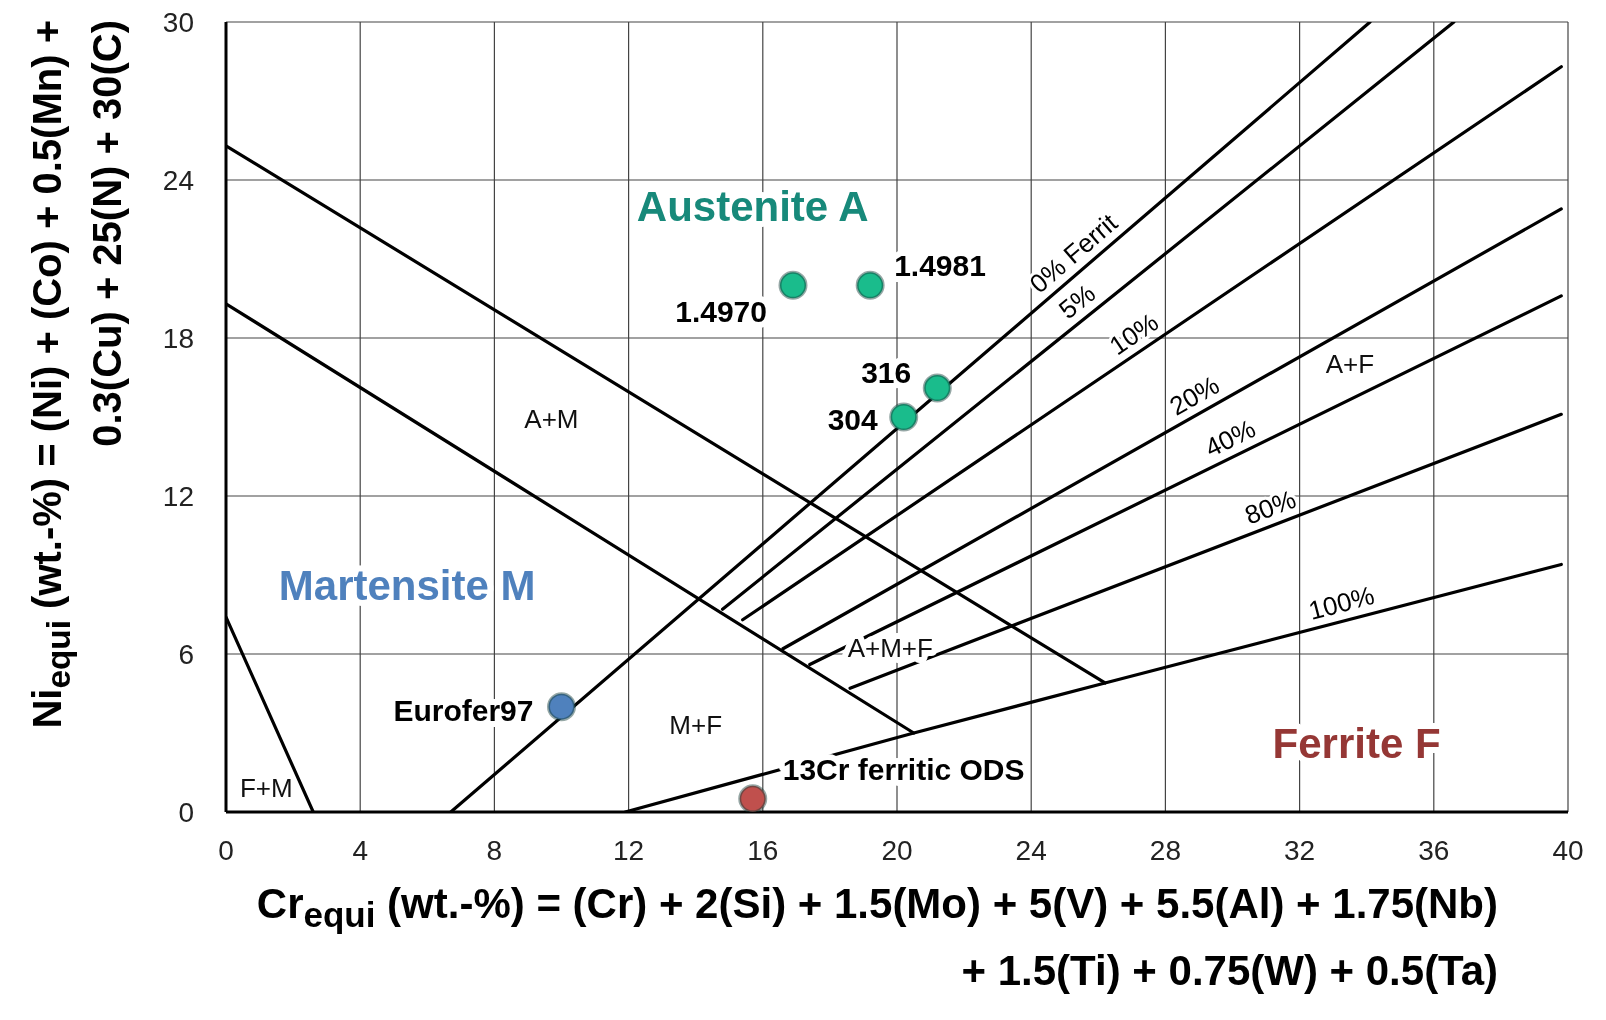  Describe the element at coordinates (1434, 850) in the screenshot. I see `x-tick-label: 36` at that location.